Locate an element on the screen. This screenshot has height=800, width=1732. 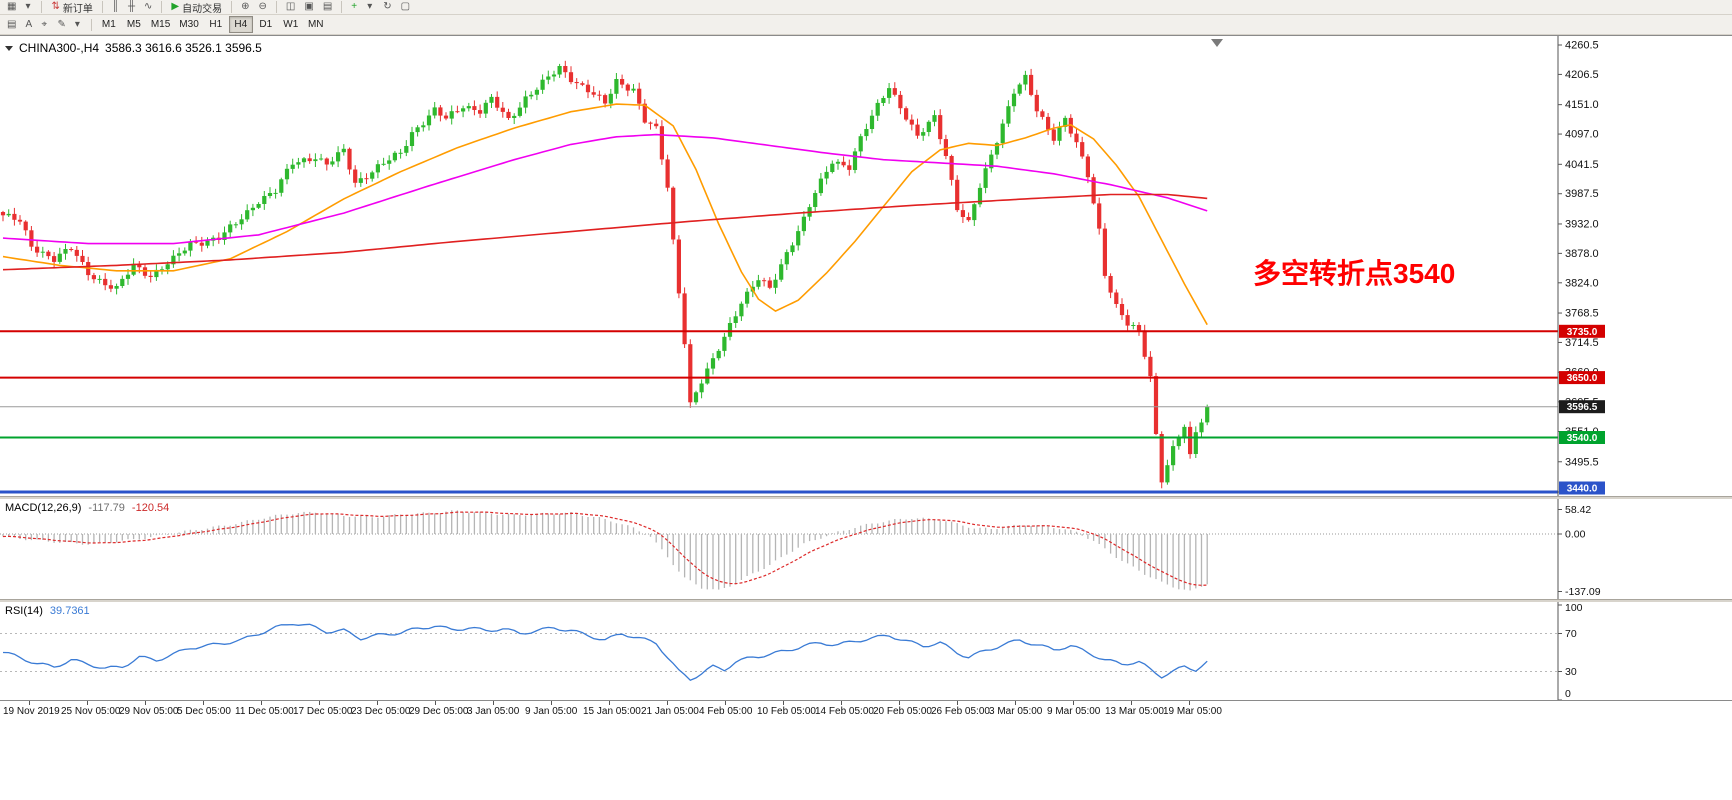
price-tick-label: 3768.5 is located at coordinates (1582, 314).